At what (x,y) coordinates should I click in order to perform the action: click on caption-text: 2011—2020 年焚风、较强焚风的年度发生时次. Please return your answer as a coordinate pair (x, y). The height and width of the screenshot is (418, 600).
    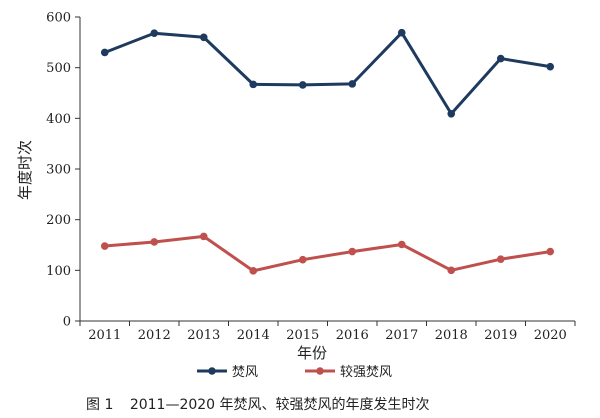
    Looking at the image, I should click on (280, 405).